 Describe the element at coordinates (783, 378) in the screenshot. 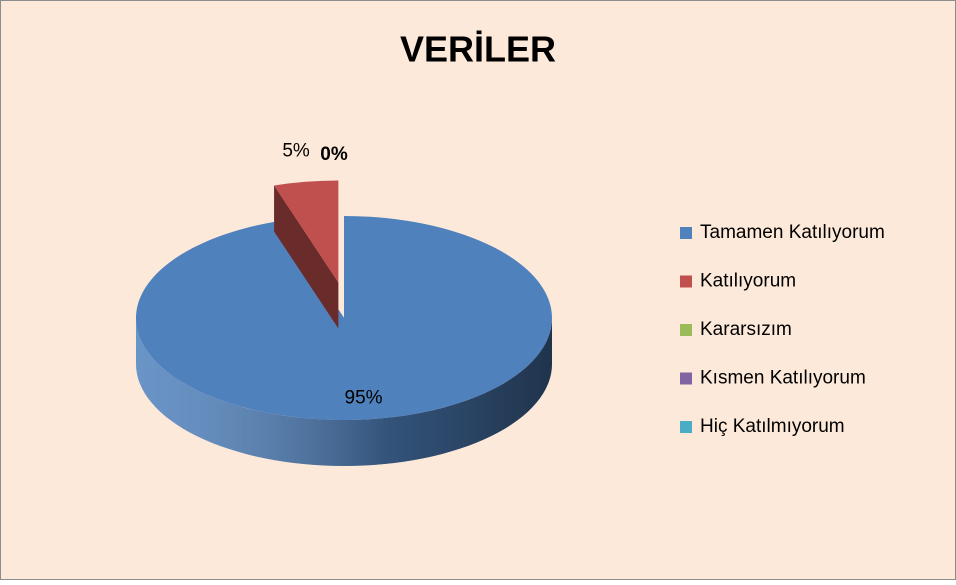

I see `legend-label: Kısmen Katılıyorum` at that location.